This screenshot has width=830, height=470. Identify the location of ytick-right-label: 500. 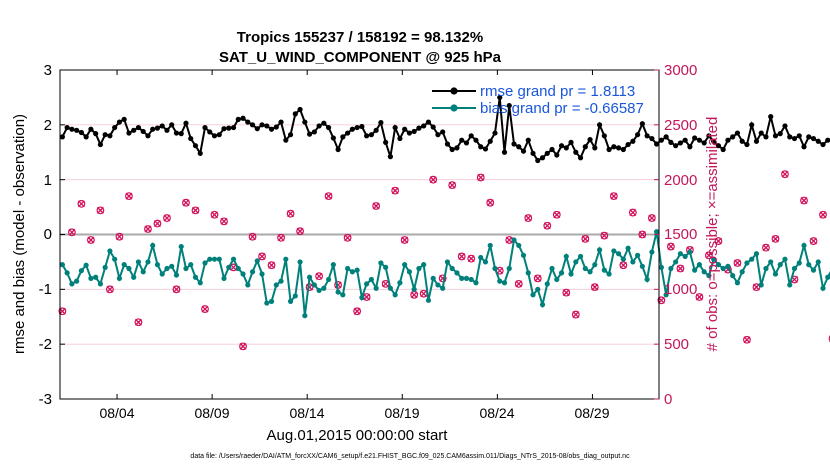
(676, 344).